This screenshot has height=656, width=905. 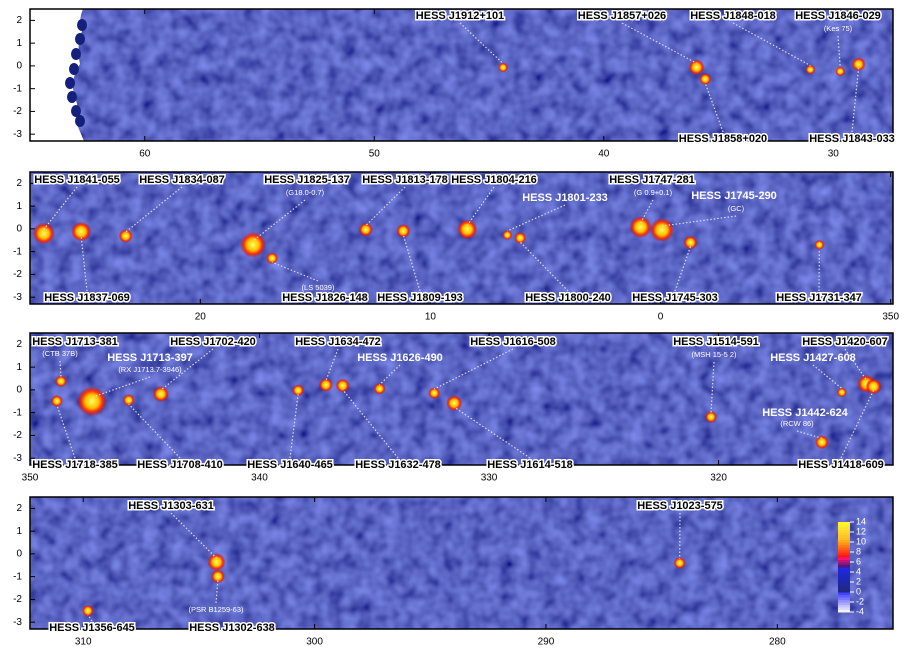 I want to click on x-tick-label: 0, so click(x=661, y=317).